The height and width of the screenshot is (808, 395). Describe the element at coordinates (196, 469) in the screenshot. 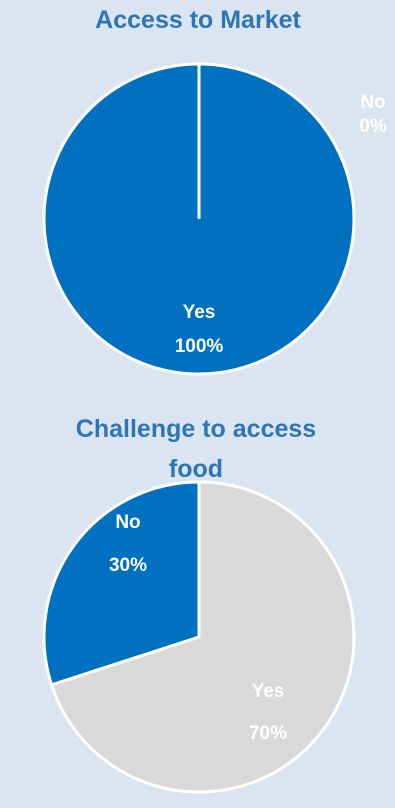

I see `chart-title-line-2: food` at that location.